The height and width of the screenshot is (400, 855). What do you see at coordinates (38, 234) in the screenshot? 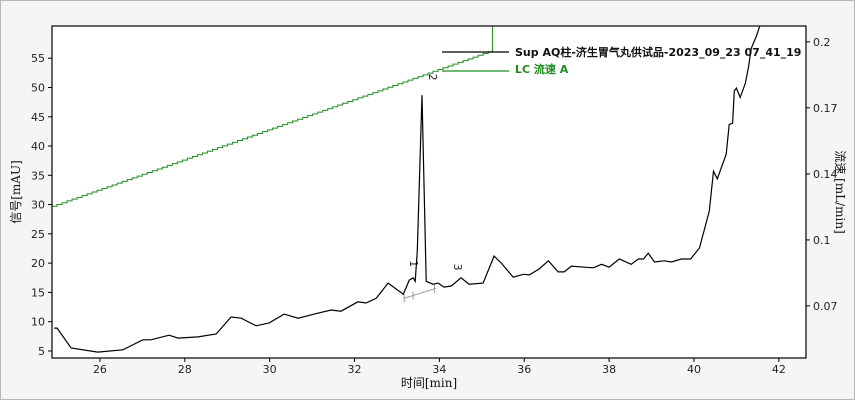
I see `y-tick-label: 25` at bounding box center [38, 234].